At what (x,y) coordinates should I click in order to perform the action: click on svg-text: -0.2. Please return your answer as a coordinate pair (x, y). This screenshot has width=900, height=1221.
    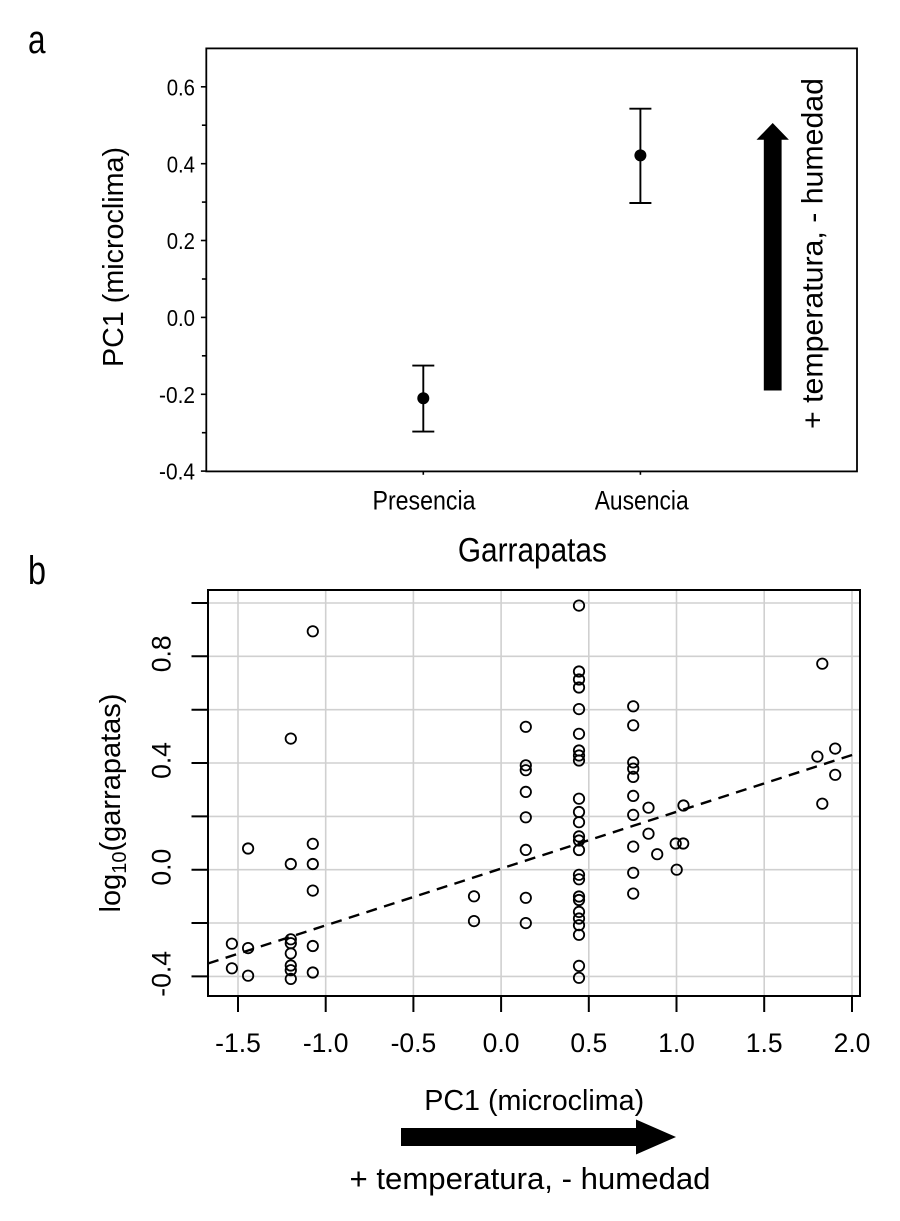
    Looking at the image, I should click on (177, 395).